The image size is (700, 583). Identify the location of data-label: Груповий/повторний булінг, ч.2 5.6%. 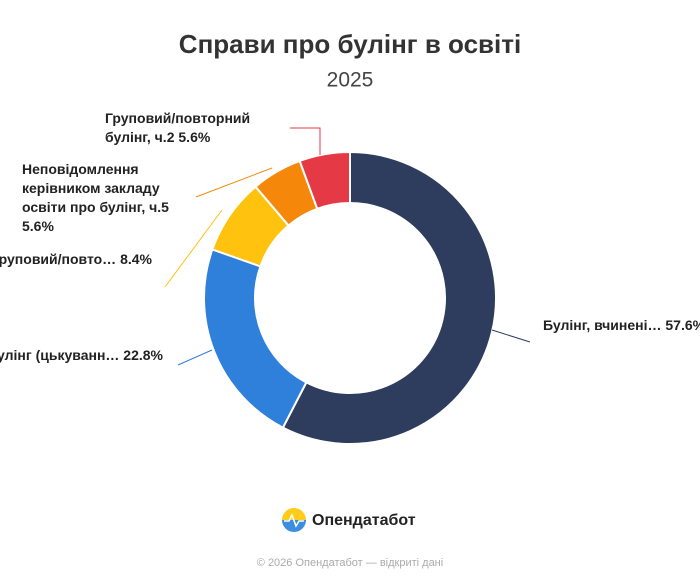
(197, 128).